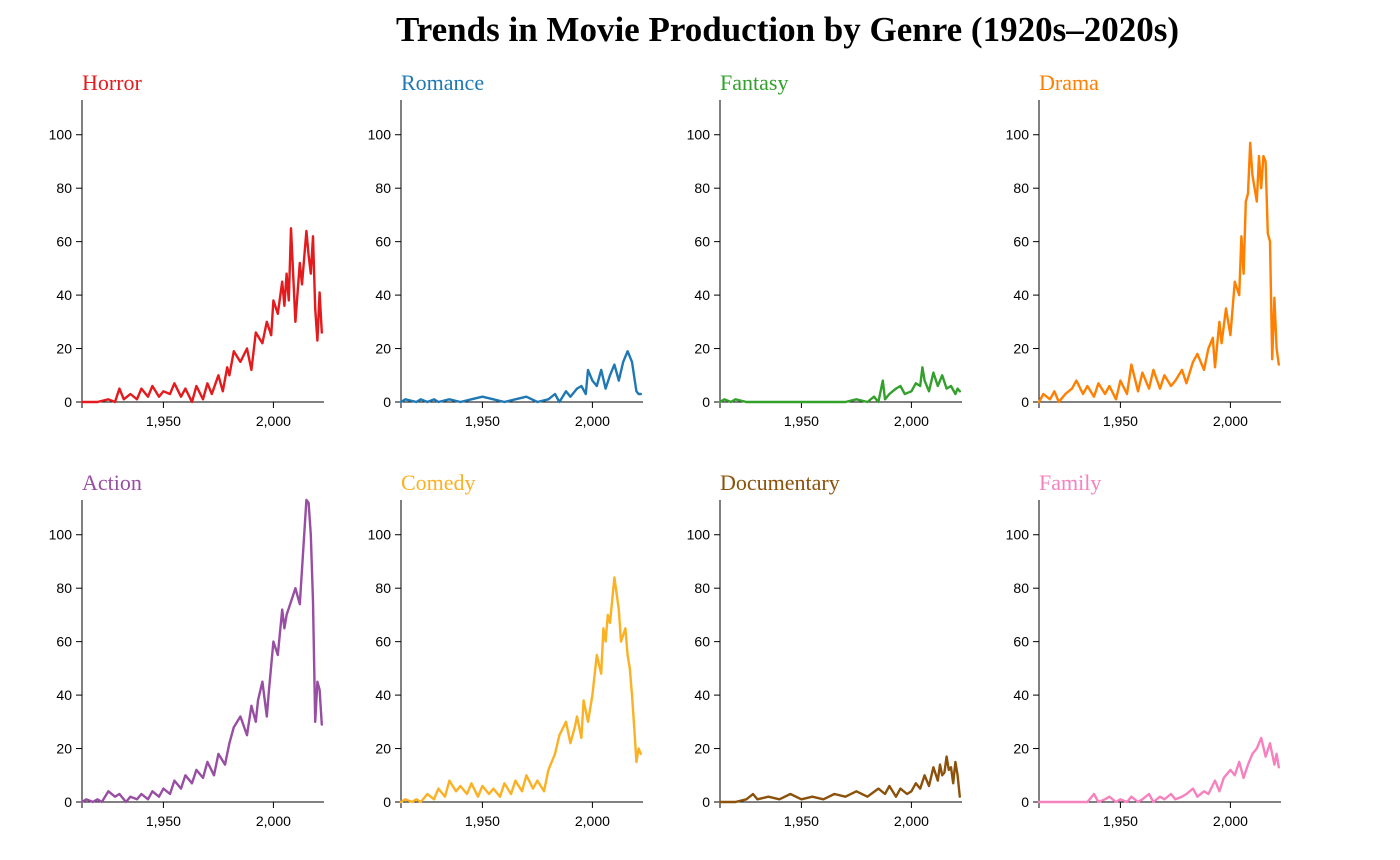  What do you see at coordinates (201, 651) in the screenshot?
I see `series-line-action` at bounding box center [201, 651].